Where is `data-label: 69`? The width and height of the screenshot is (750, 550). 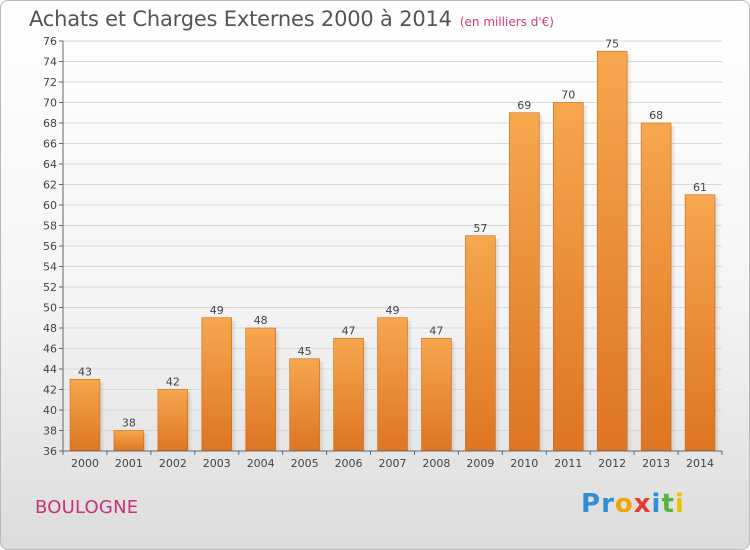
data-label: 69 is located at coordinates (524, 105).